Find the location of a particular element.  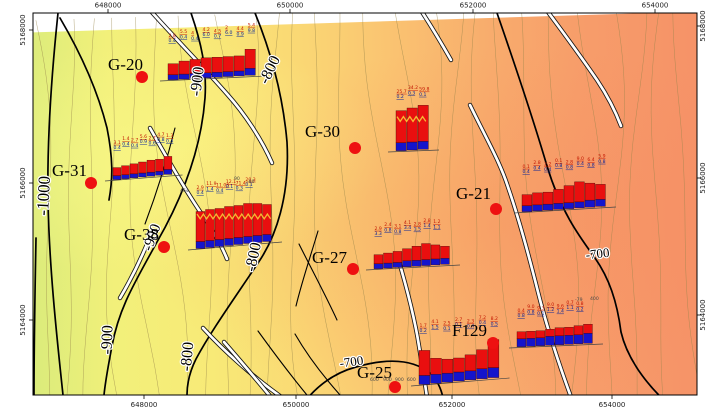

well-g-31: G-31 is located at coordinates (74, 175).